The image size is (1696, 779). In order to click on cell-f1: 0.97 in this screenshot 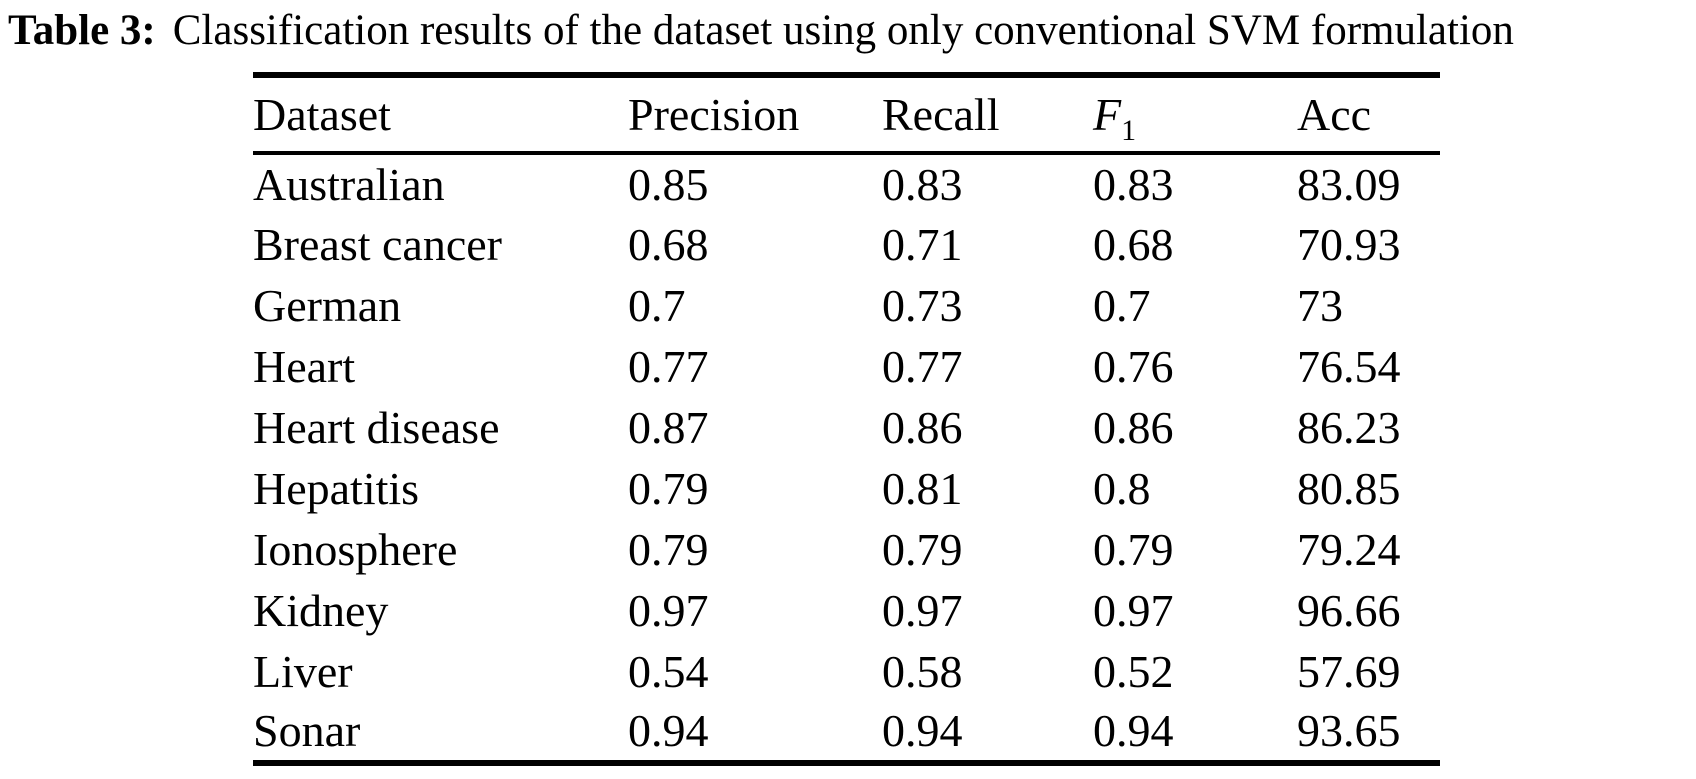, I will do `click(1133, 610)`.